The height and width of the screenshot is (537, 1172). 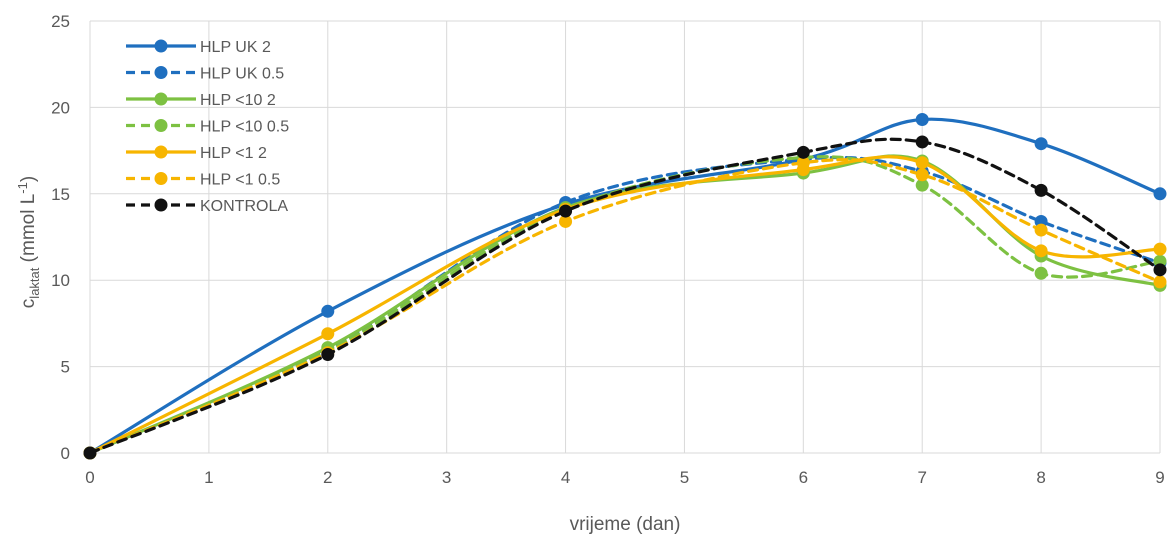 What do you see at coordinates (244, 127) in the screenshot?
I see `legend-label: HLP <10 0.5` at bounding box center [244, 127].